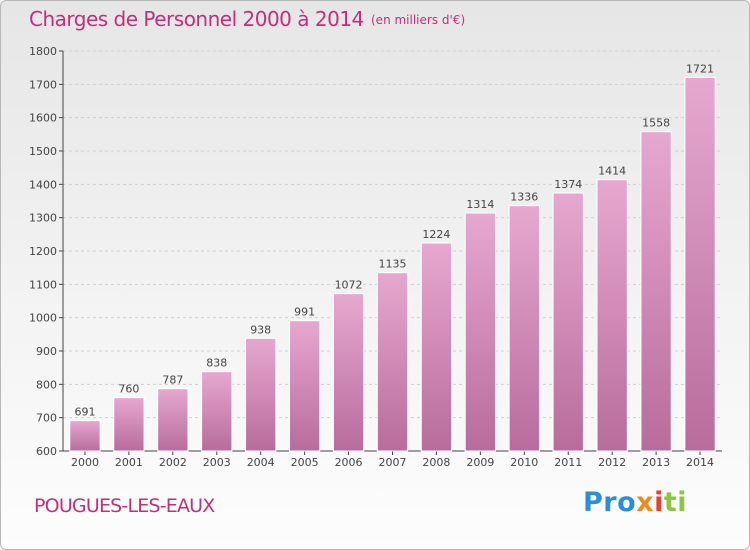  What do you see at coordinates (43, 184) in the screenshot?
I see `y-tick-label: 1400` at bounding box center [43, 184].